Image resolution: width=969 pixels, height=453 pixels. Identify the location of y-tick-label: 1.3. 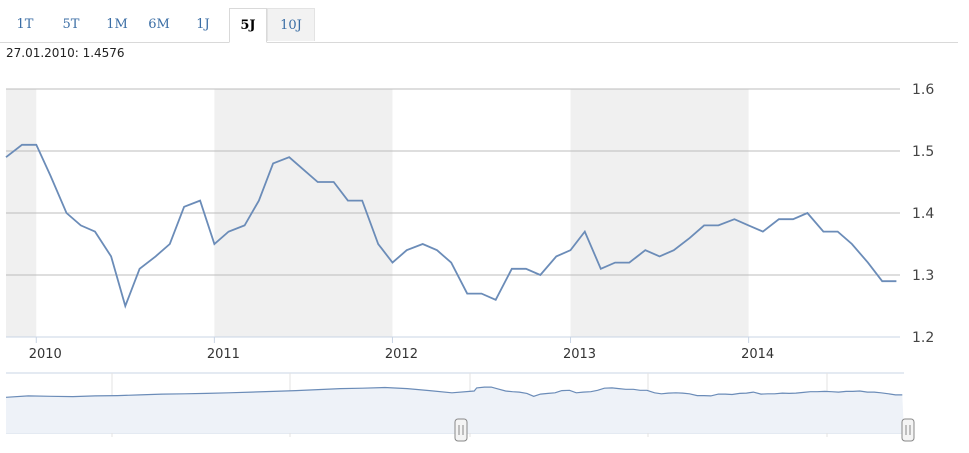
(923, 276).